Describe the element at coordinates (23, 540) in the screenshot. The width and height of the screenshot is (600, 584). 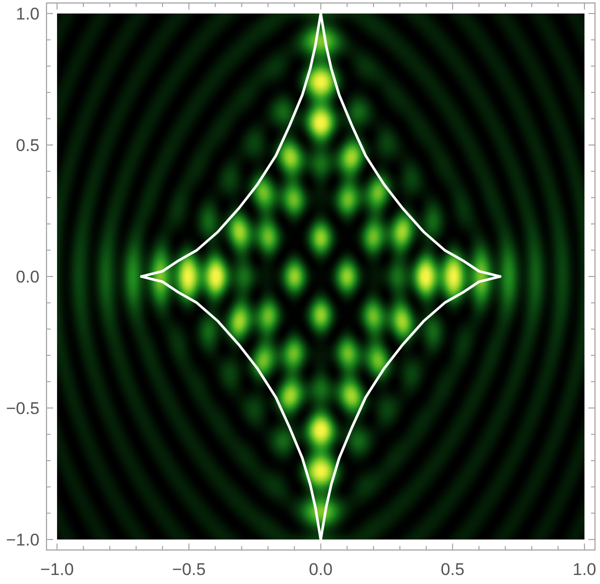
I see `y-tick-label: −1.0` at that location.